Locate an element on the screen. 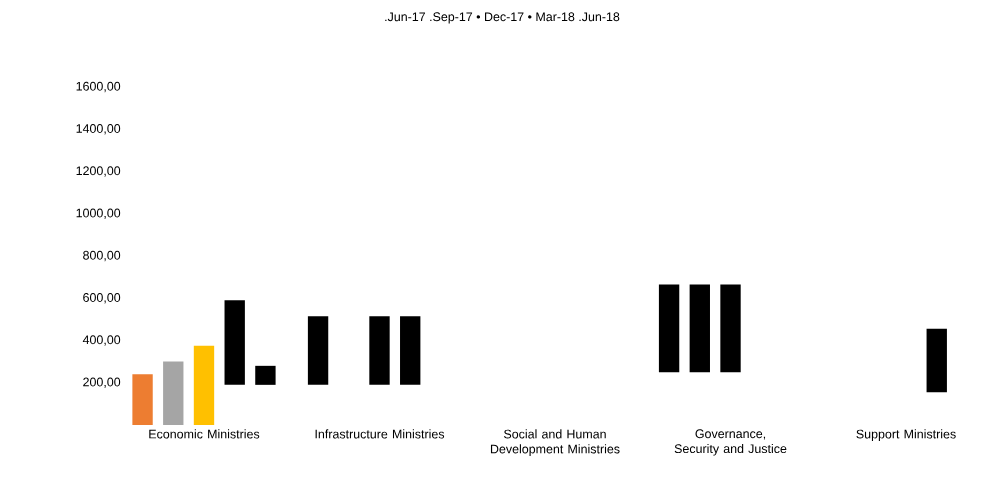 This screenshot has width=1005, height=503. x-tick-label: Economic Ministries is located at coordinates (204, 434).